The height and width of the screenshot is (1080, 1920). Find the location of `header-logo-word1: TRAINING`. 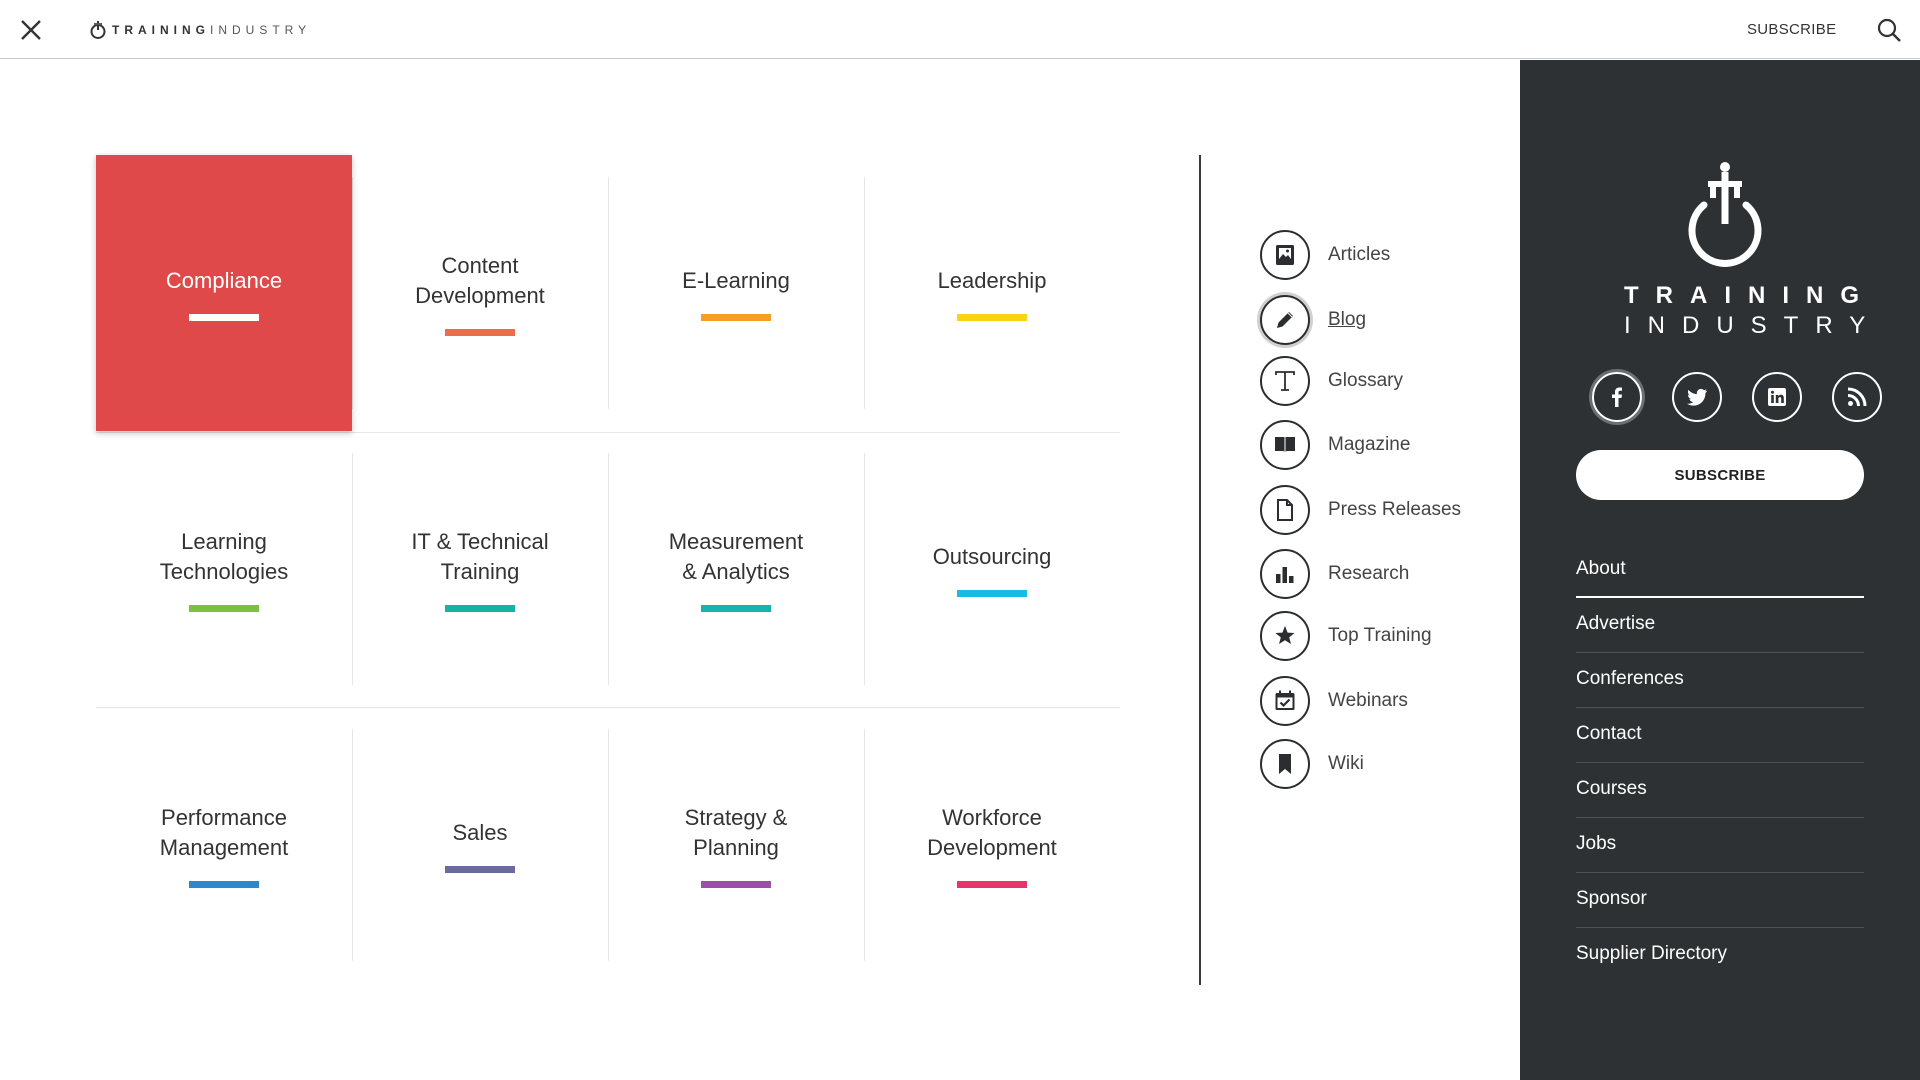

header-logo-word1: TRAINING is located at coordinates (161, 30).